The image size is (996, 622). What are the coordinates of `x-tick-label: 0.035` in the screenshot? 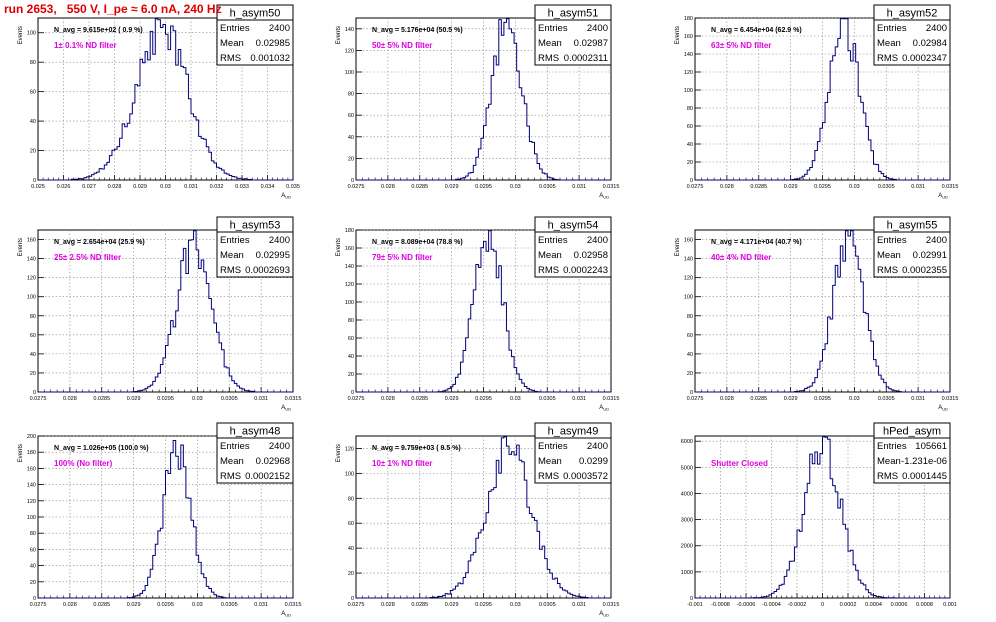 It's located at (293, 187).